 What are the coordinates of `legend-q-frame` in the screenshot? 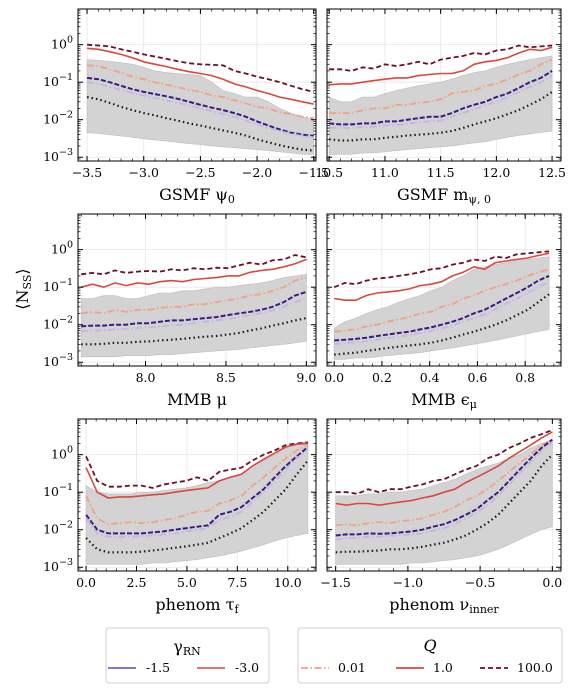 It's located at (430, 655).